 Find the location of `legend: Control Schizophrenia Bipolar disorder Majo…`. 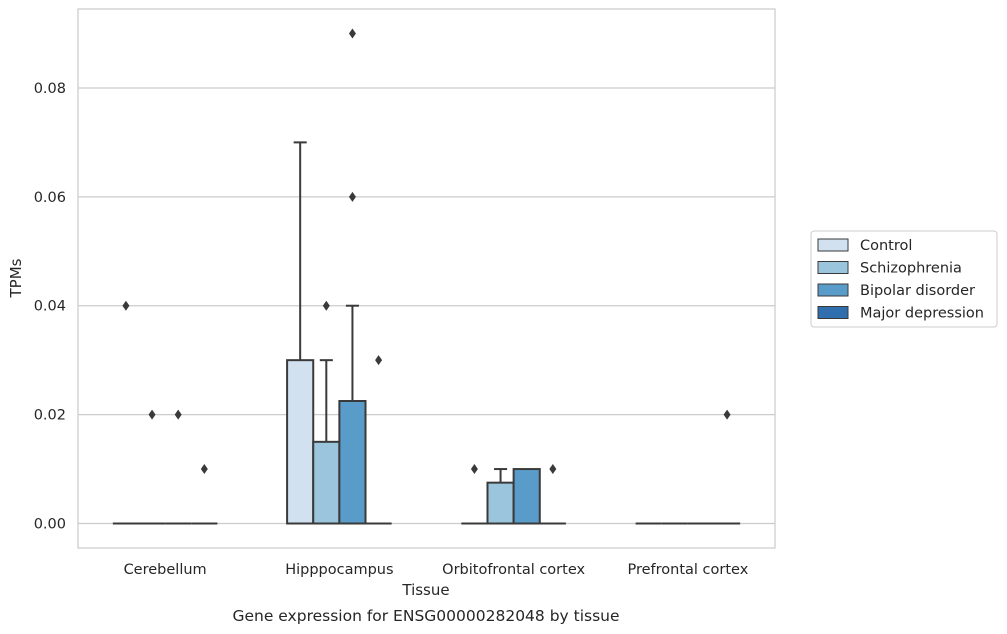

legend: Control Schizophrenia Bipolar disorder Majo… is located at coordinates (904, 279).